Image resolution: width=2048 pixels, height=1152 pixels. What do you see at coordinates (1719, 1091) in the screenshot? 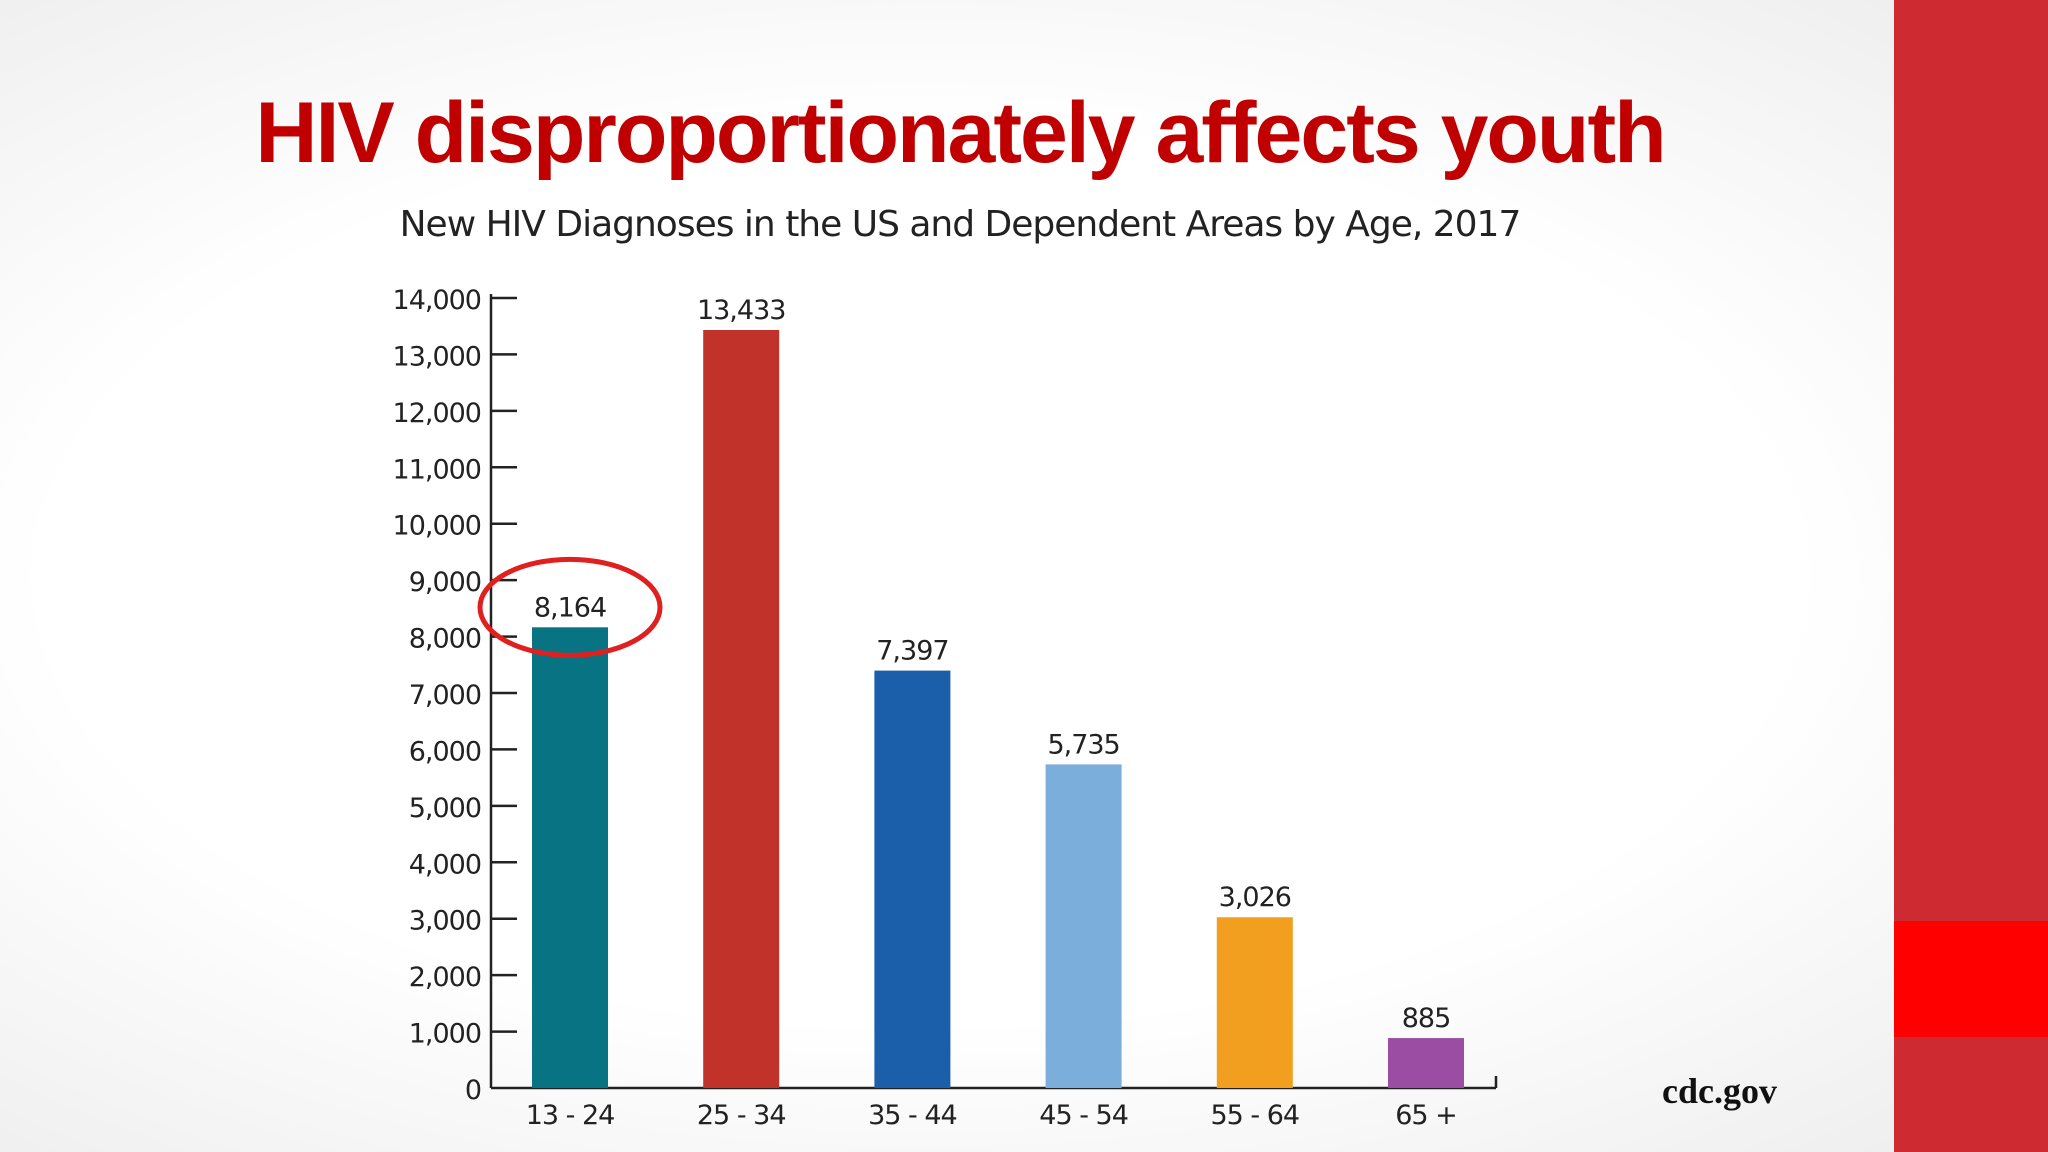
I see `source-credit: cdc.gov` at bounding box center [1719, 1091].